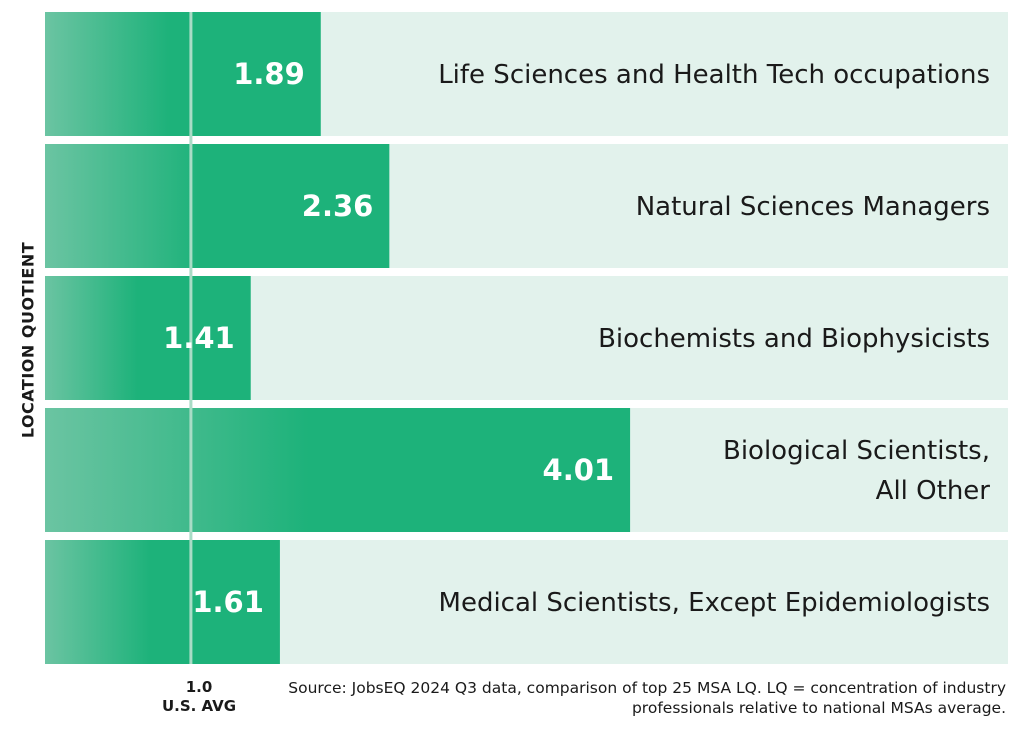 The image size is (1024, 737). I want to click on bar-value-label: 2.36, so click(338, 206).